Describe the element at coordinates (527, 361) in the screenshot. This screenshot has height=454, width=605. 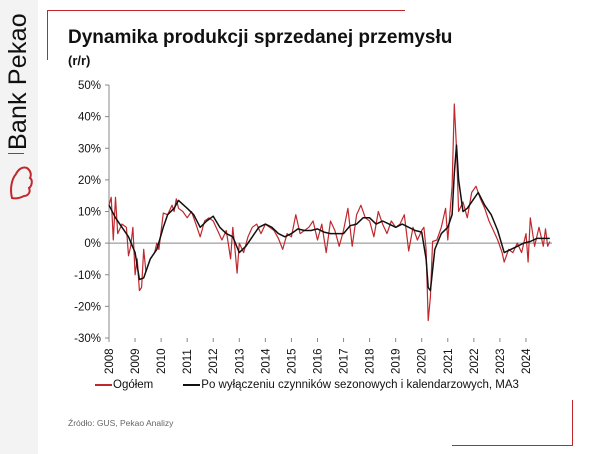
I see `x-tick-label: 2024` at that location.